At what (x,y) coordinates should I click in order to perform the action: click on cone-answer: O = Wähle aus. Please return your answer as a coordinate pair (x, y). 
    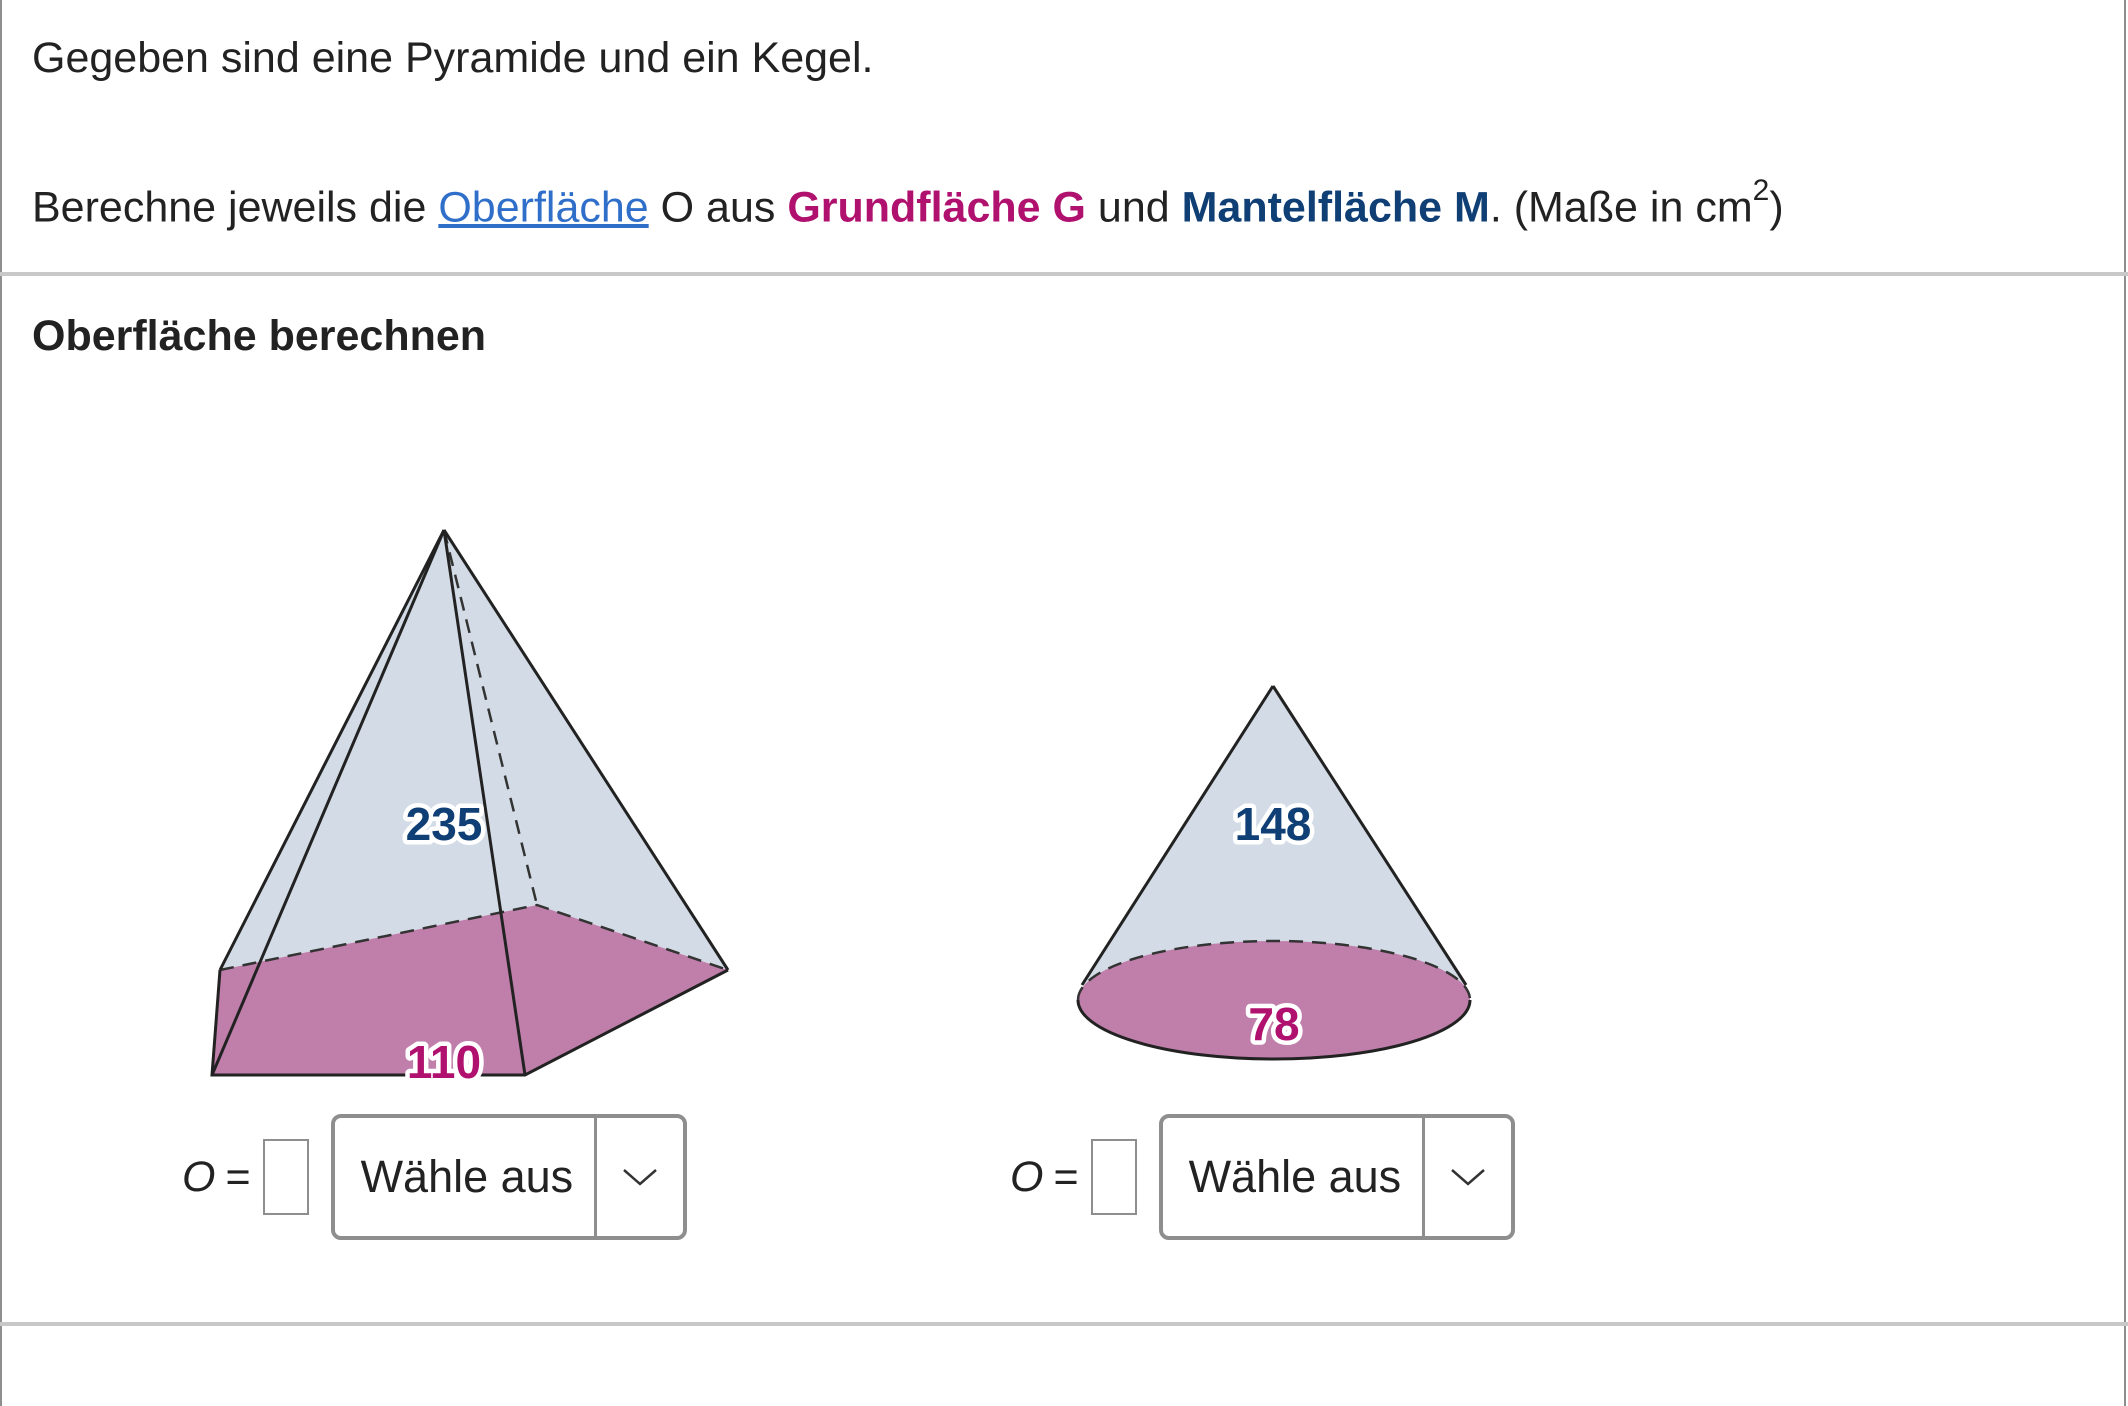
    Looking at the image, I should click on (1262, 1177).